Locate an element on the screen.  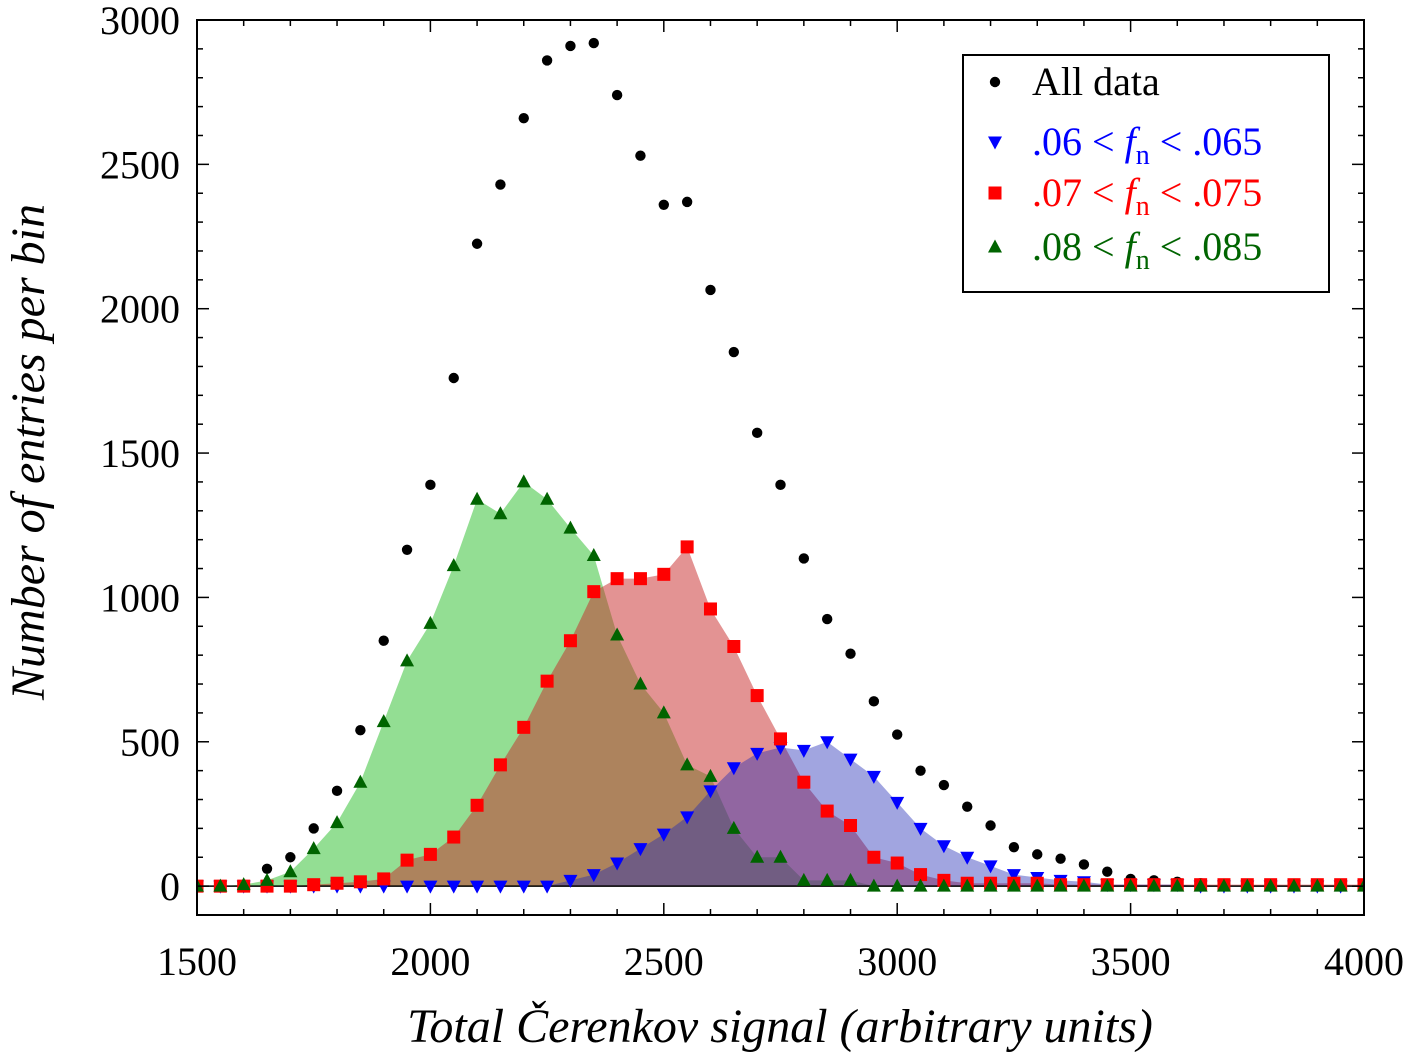
y-tick-label: 2000 is located at coordinates (140, 309).